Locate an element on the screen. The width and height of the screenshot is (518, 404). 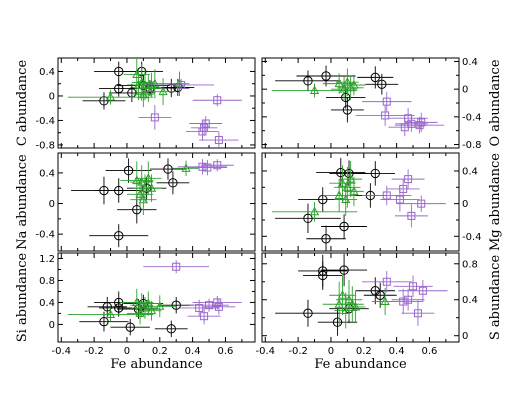
y-axis-label-O: O abundance is located at coordinates (495, 102).